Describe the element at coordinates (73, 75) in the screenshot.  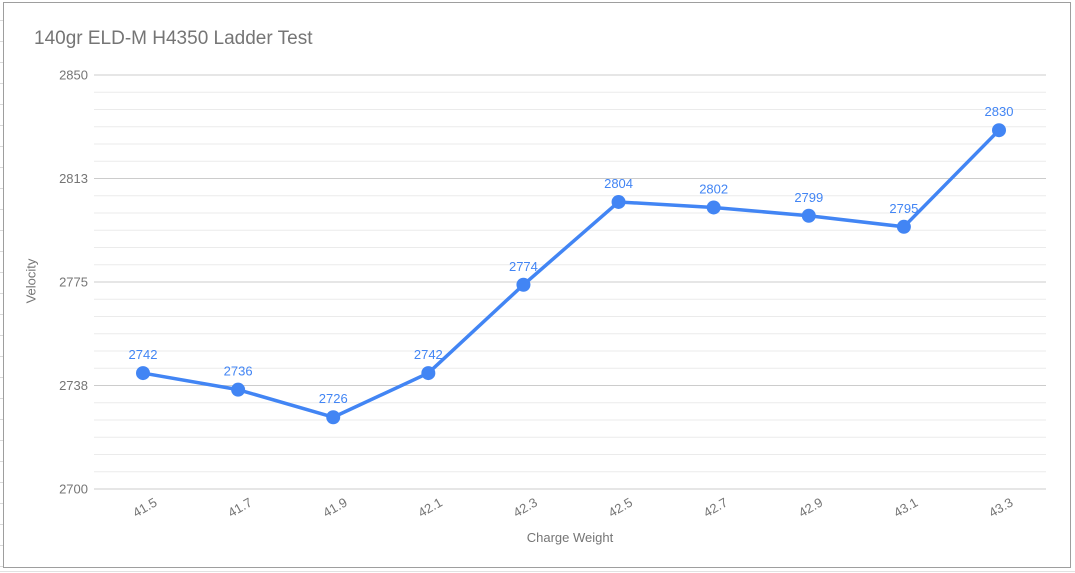
I see `y-tick-label: 2850` at that location.